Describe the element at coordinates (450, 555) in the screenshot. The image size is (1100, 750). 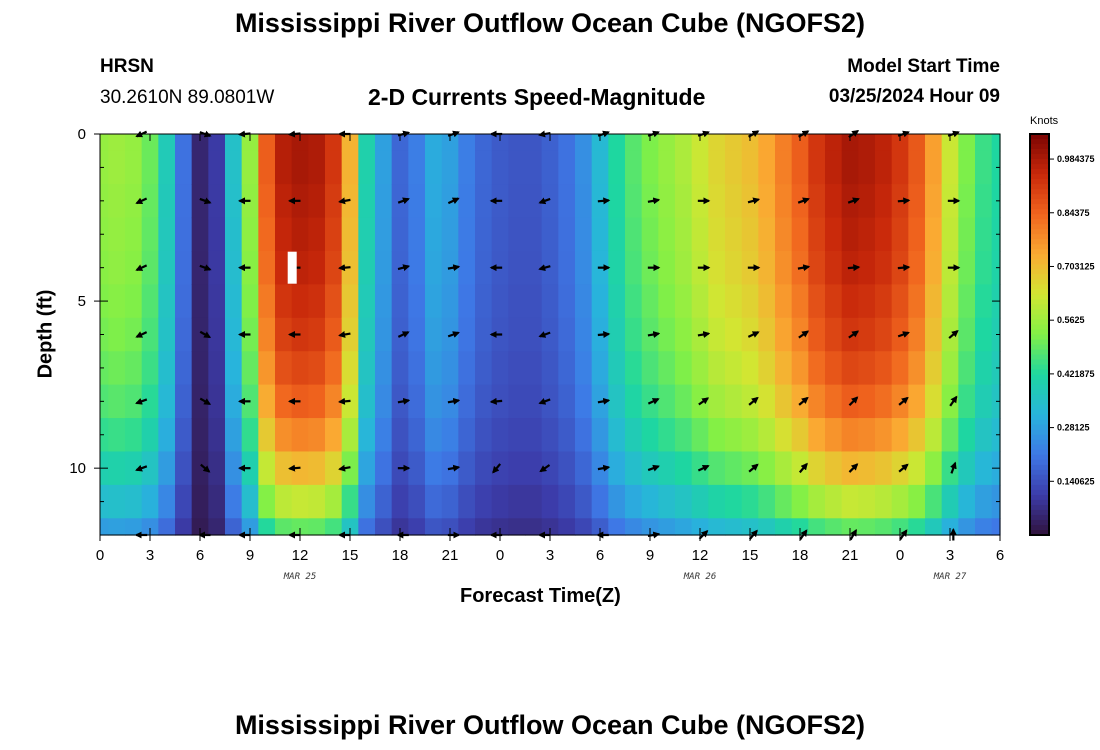
I see `x-tick-label: 21` at that location.